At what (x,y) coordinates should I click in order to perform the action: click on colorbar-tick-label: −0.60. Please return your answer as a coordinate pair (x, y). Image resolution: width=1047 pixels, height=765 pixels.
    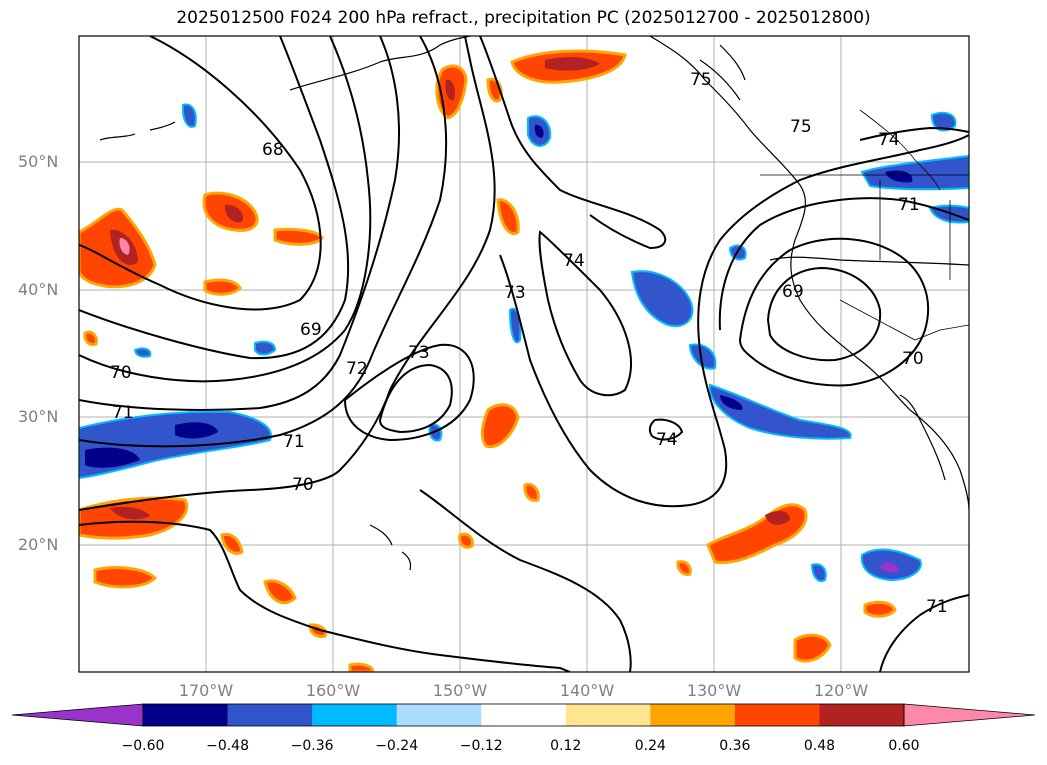
    Looking at the image, I should click on (143, 746).